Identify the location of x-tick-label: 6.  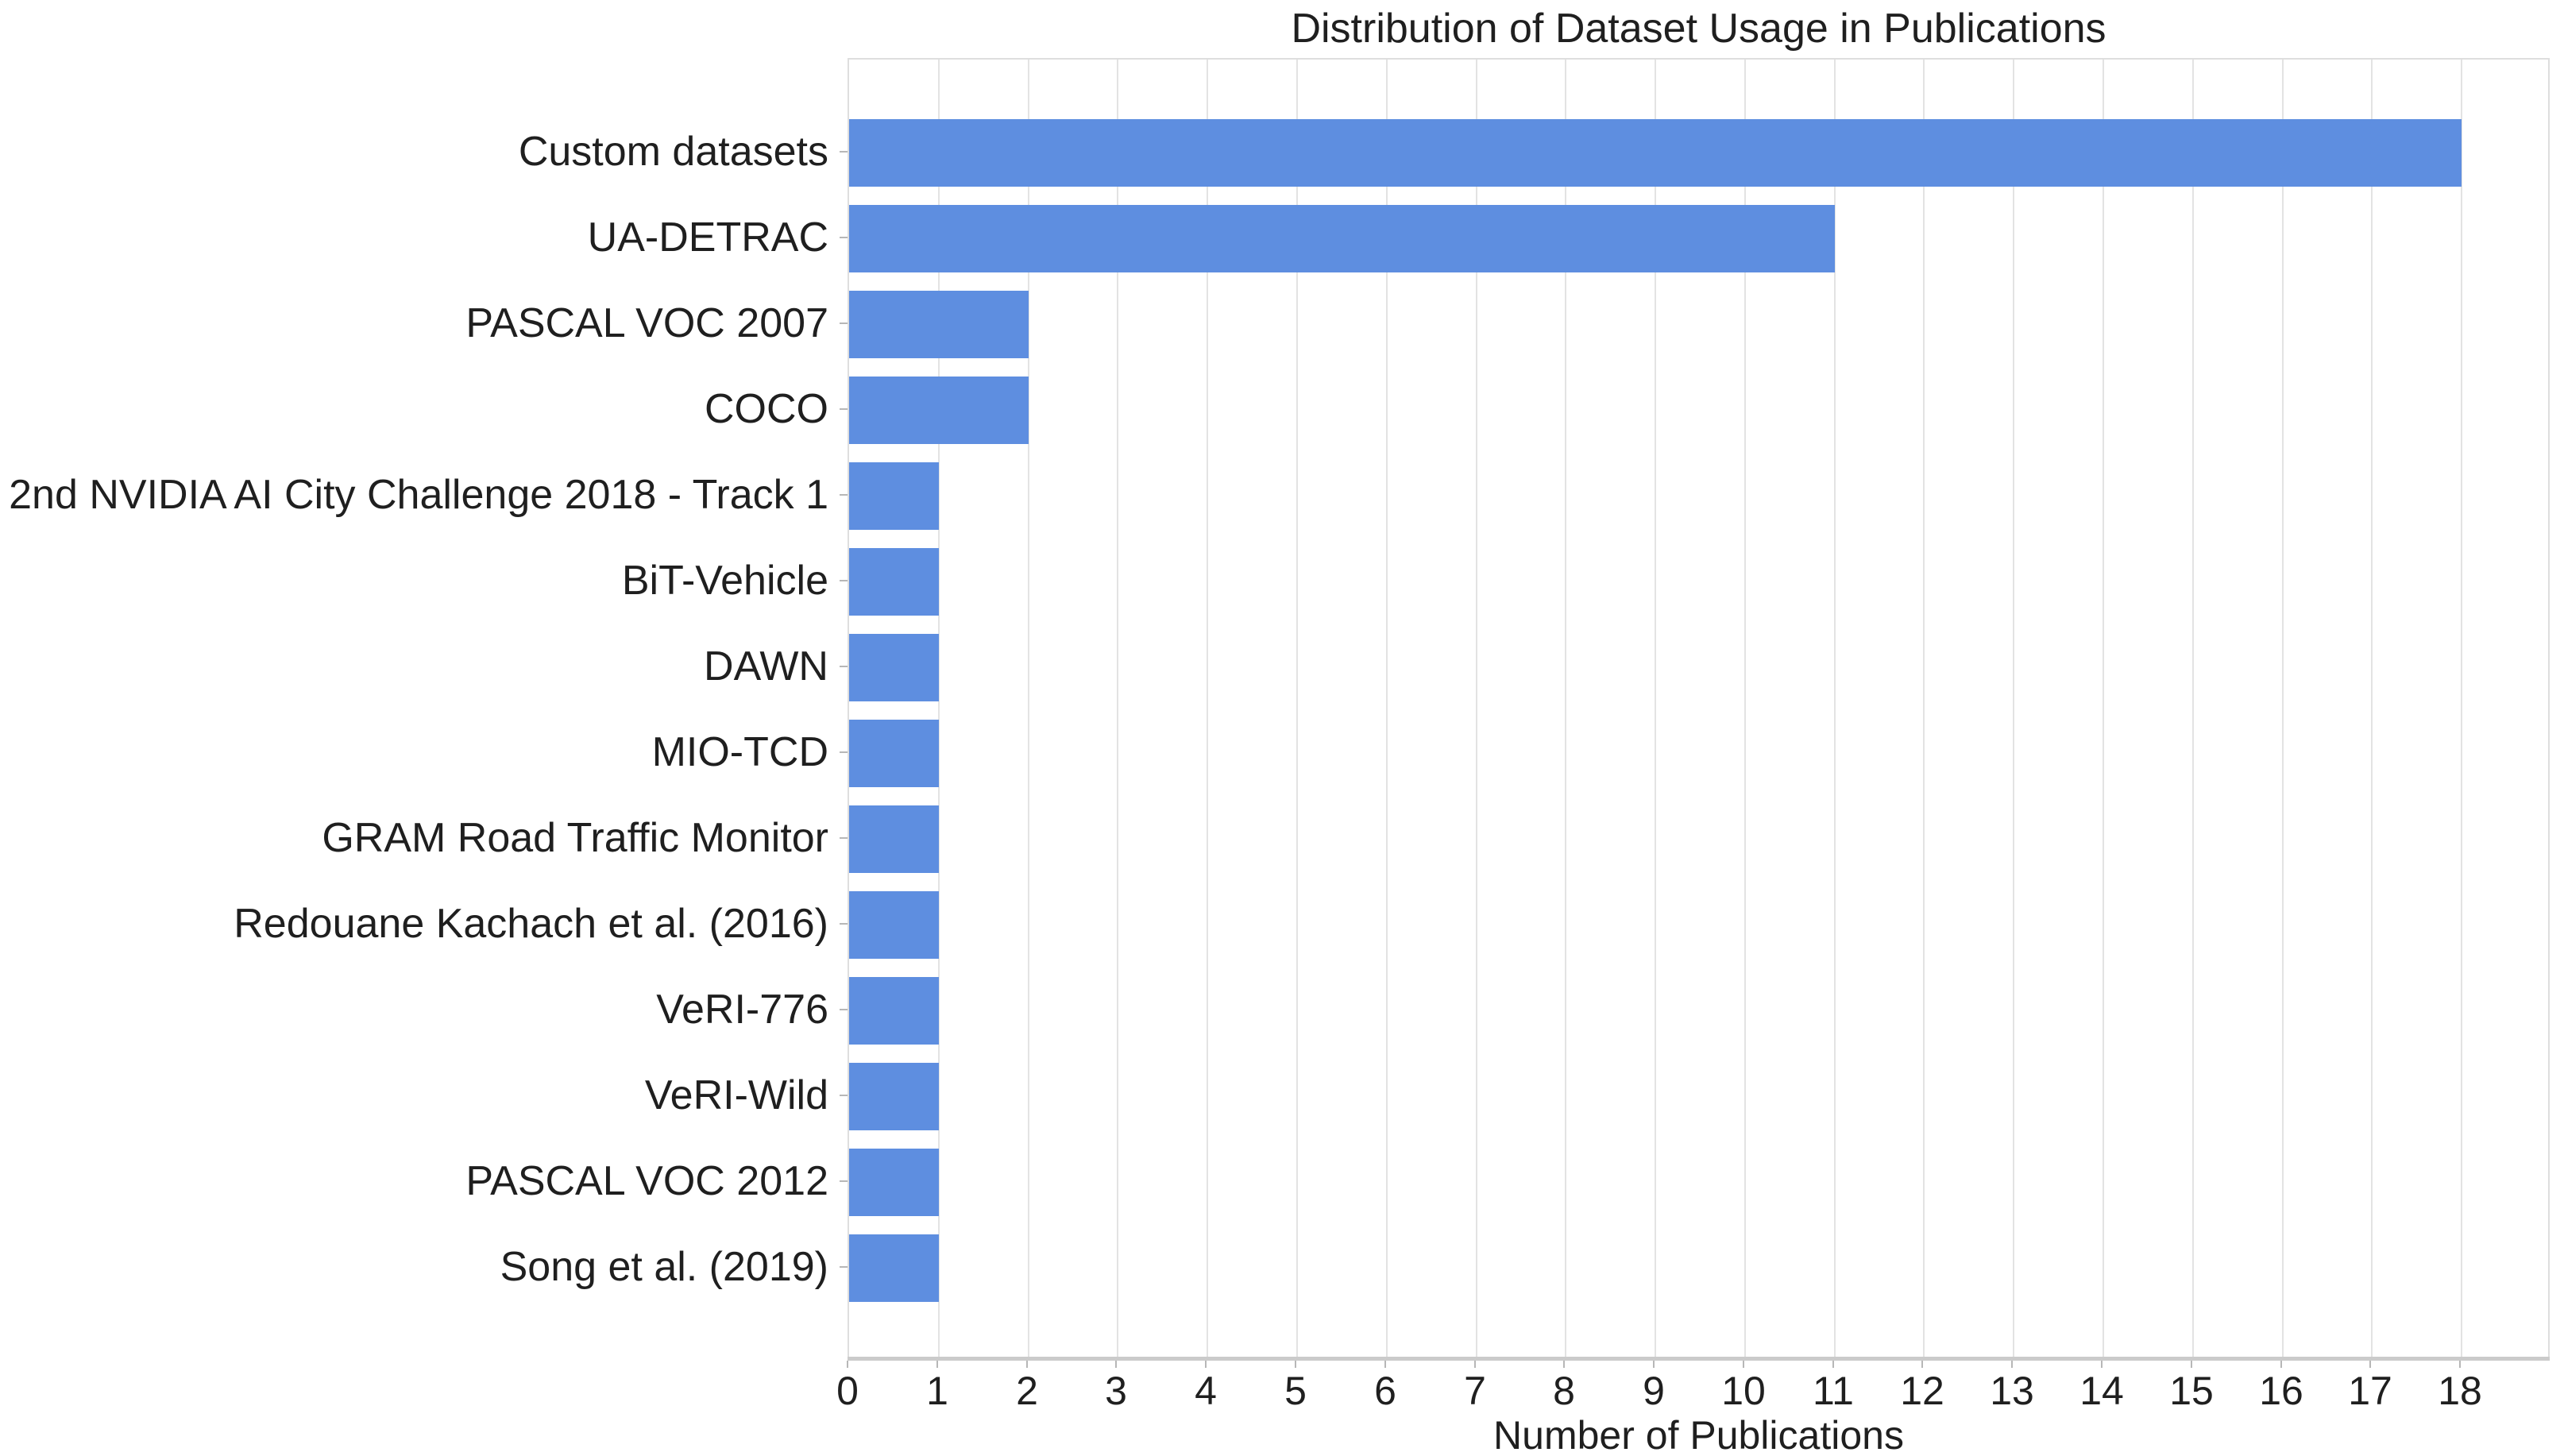
(1385, 1391).